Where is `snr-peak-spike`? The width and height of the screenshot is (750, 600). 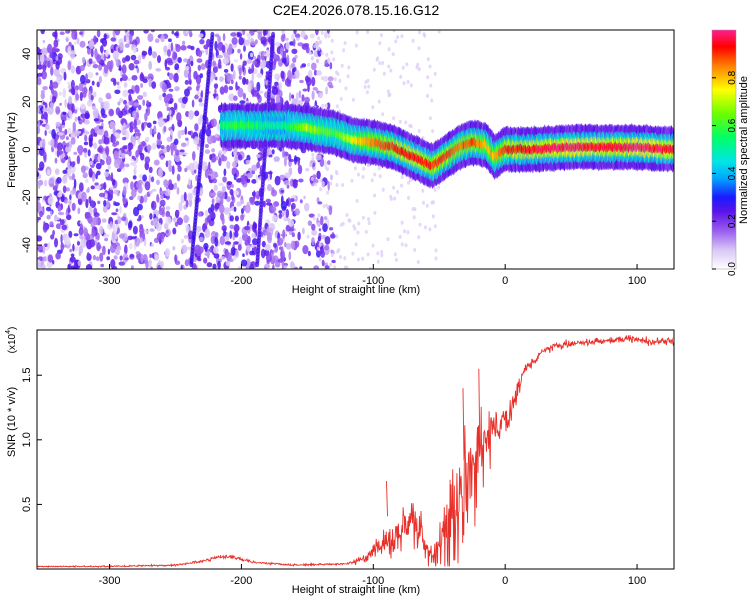
snr-peak-spike is located at coordinates (387, 499).